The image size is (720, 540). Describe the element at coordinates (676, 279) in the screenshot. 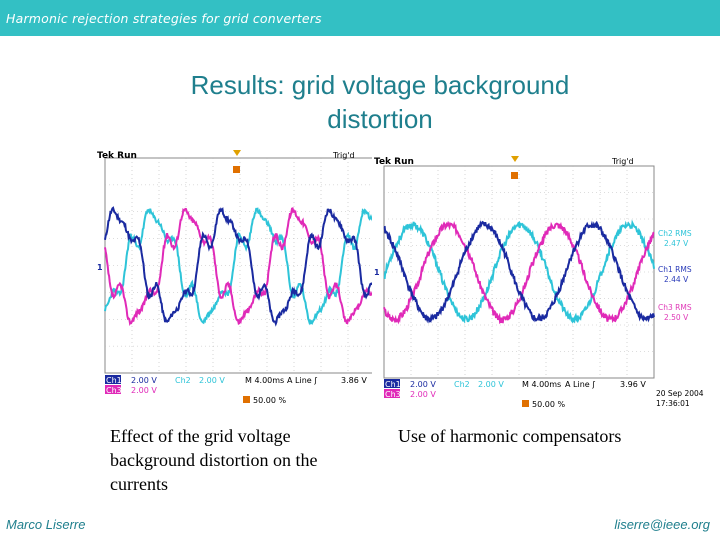

I see `meas-ch1-value: 2.44 V` at that location.